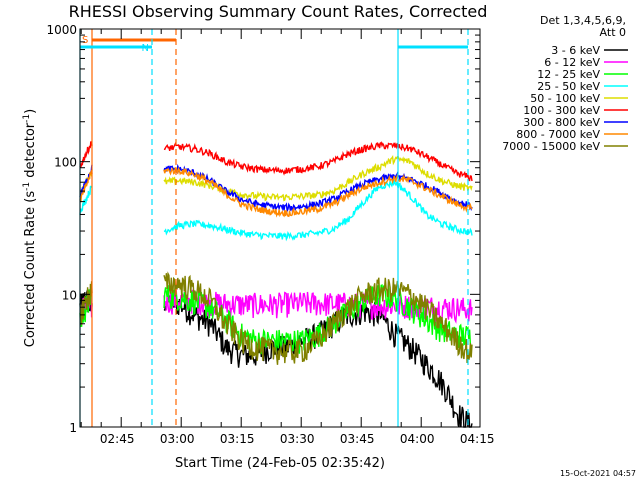 This screenshot has height=480, width=640. I want to click on series-3-pre-line, so click(86, 200).